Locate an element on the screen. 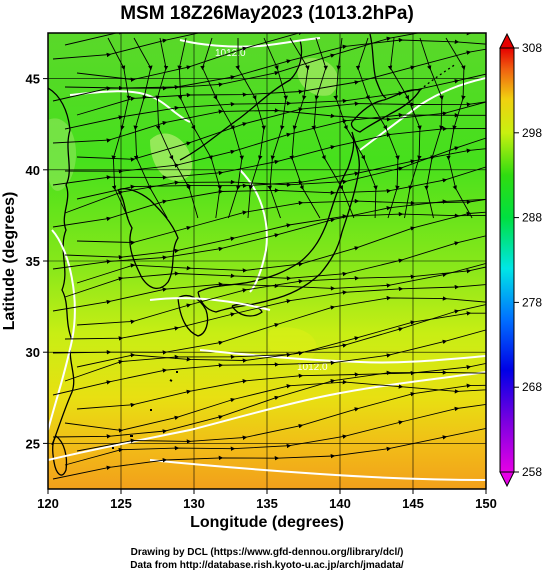  colorbar-top-arrow is located at coordinates (507, 40).